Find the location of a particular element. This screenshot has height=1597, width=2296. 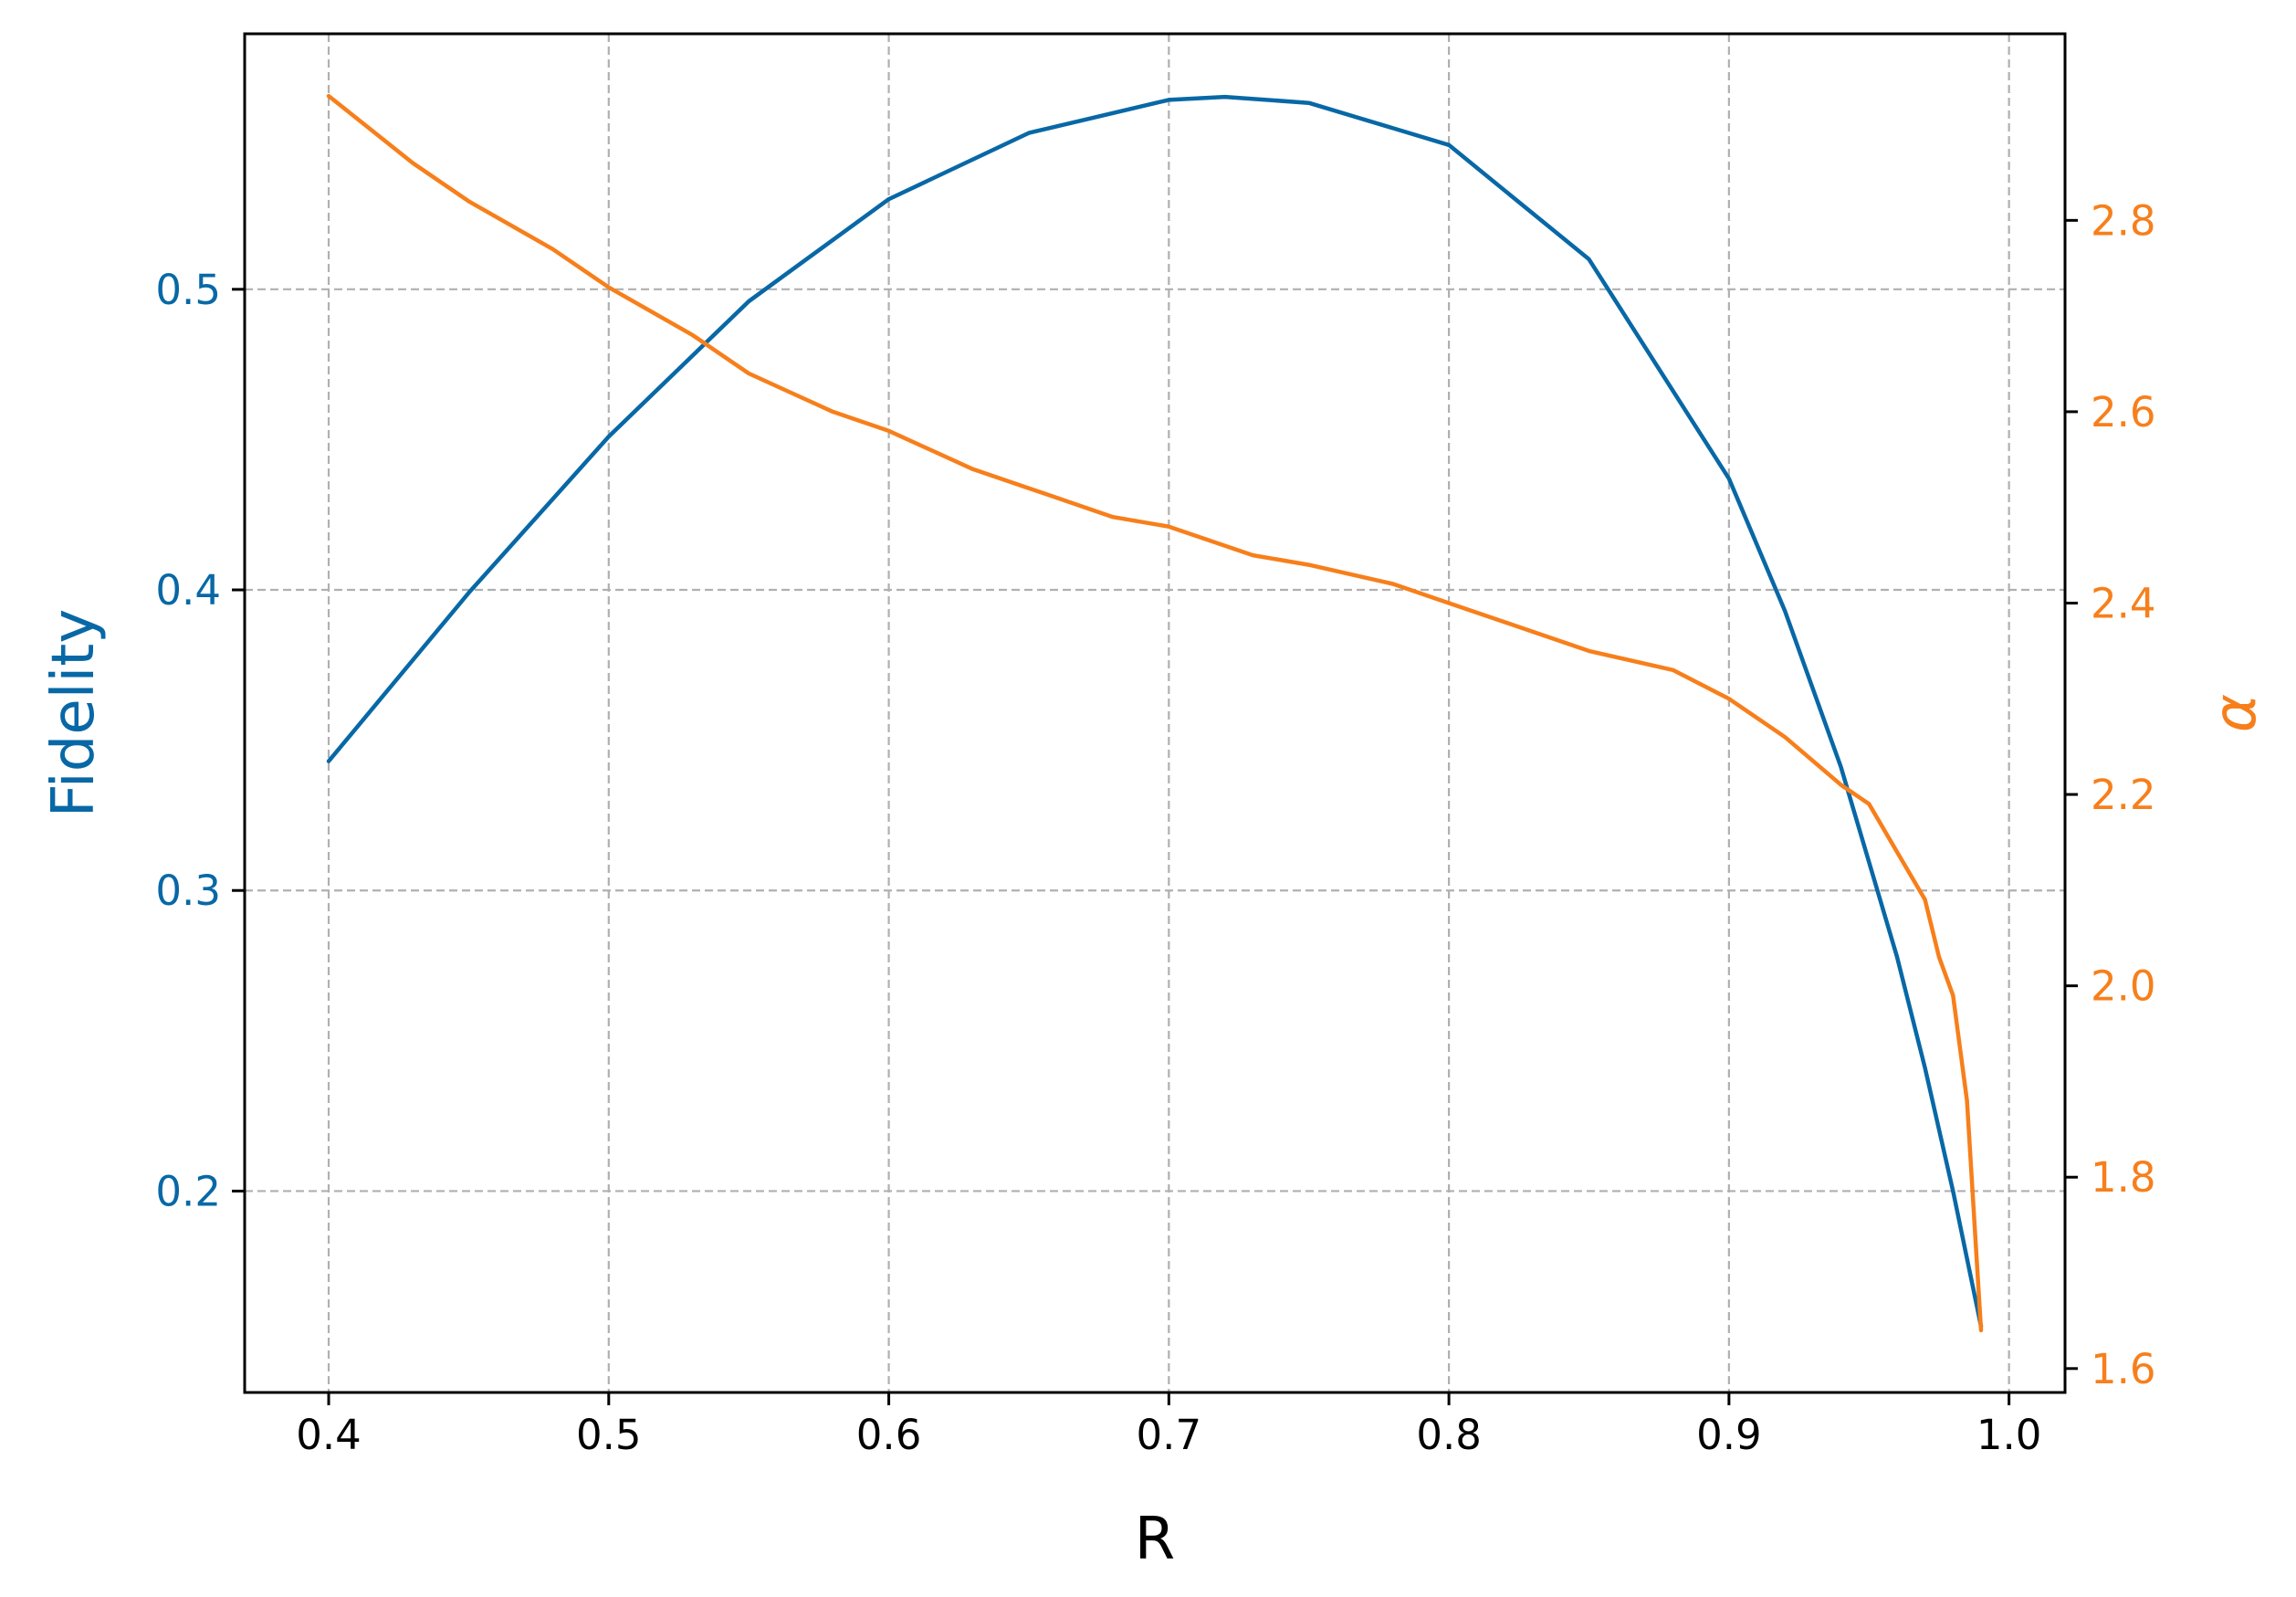

right-y-tick-label: 2.2 is located at coordinates (2123, 795).